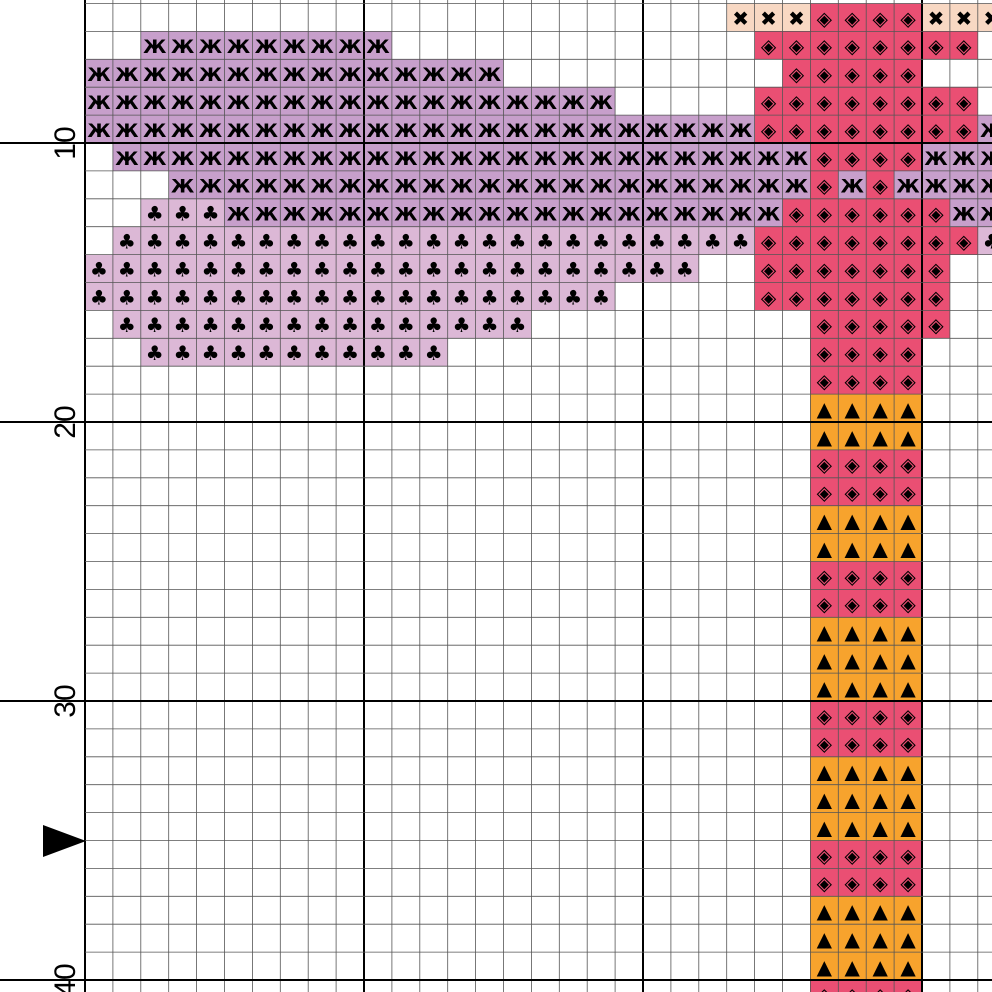  What do you see at coordinates (65, 142) in the screenshot?
I see `row-label-10: 10` at bounding box center [65, 142].